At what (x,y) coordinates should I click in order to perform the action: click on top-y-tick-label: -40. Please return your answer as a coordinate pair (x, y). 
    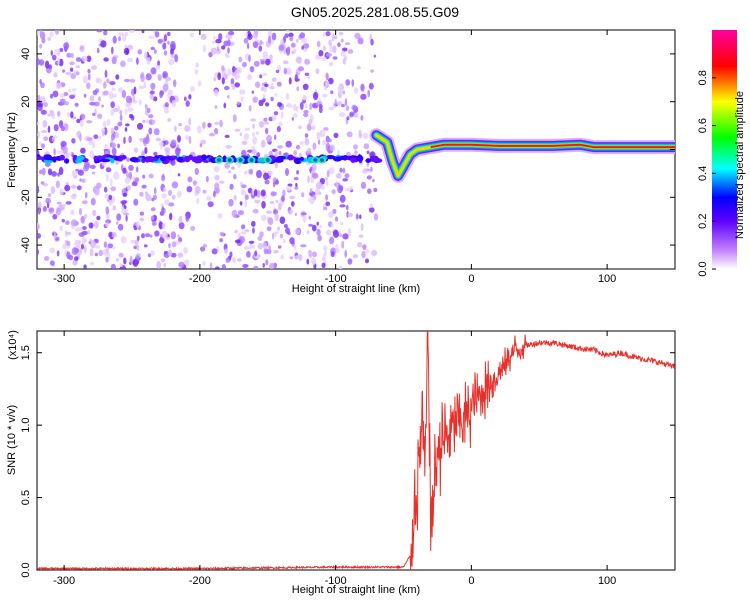
    Looking at the image, I should click on (26, 245).